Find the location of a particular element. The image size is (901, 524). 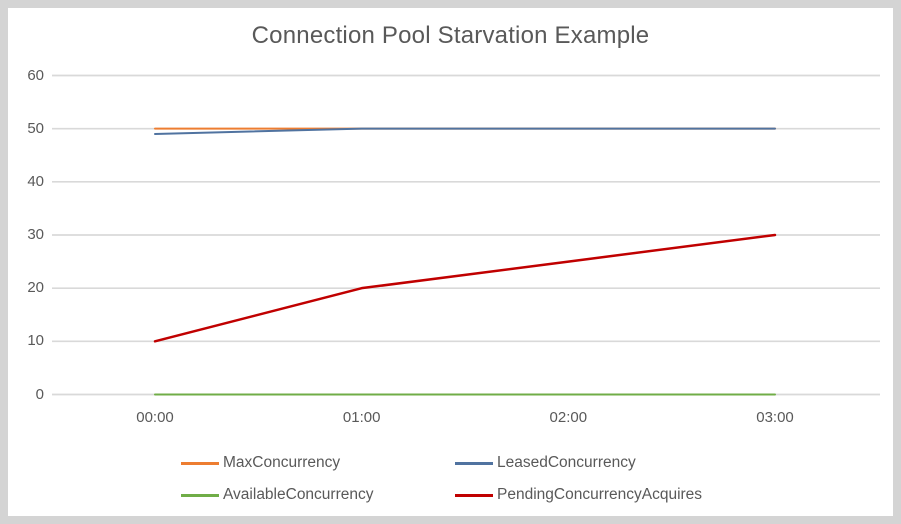

series-line-leasedconcurrency is located at coordinates (465, 131).